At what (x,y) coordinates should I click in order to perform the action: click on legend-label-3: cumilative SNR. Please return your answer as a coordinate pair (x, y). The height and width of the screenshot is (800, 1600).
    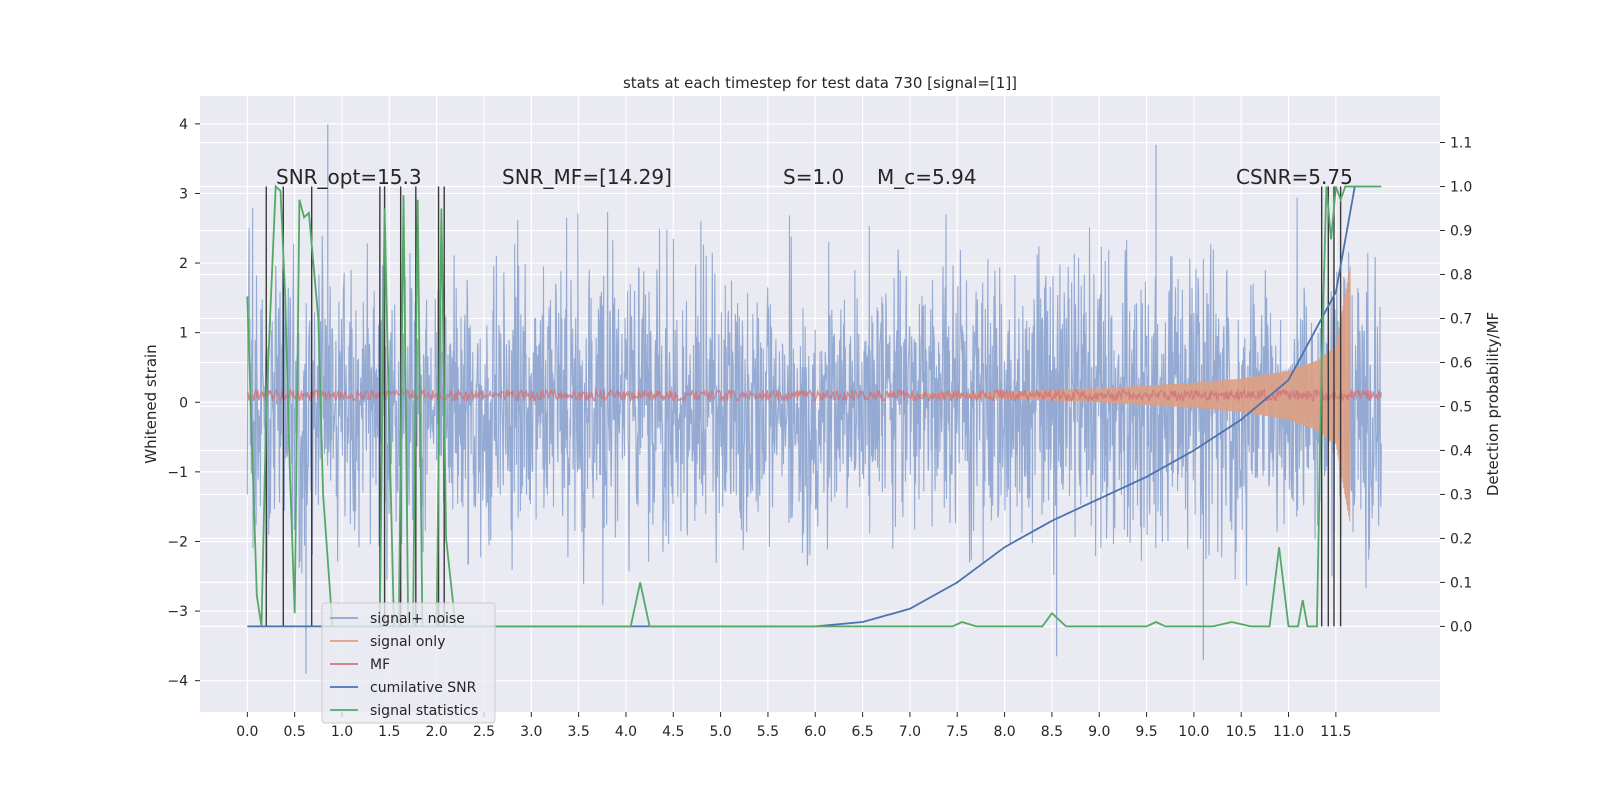
    Looking at the image, I should click on (423, 688).